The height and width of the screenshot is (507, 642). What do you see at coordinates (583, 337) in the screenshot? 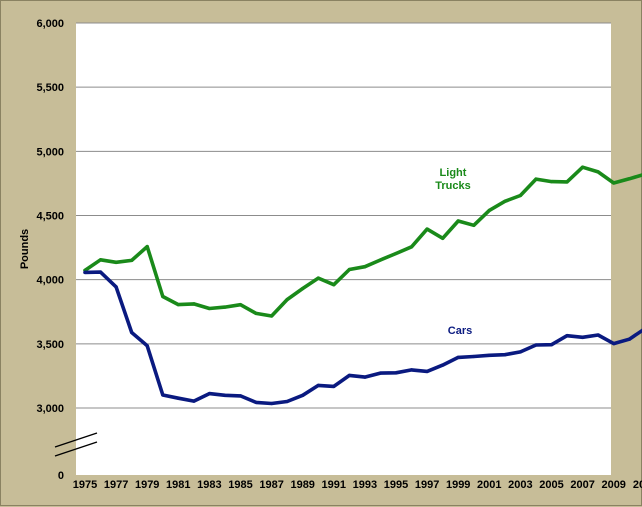
I see `data-point-cars-2007` at bounding box center [583, 337].